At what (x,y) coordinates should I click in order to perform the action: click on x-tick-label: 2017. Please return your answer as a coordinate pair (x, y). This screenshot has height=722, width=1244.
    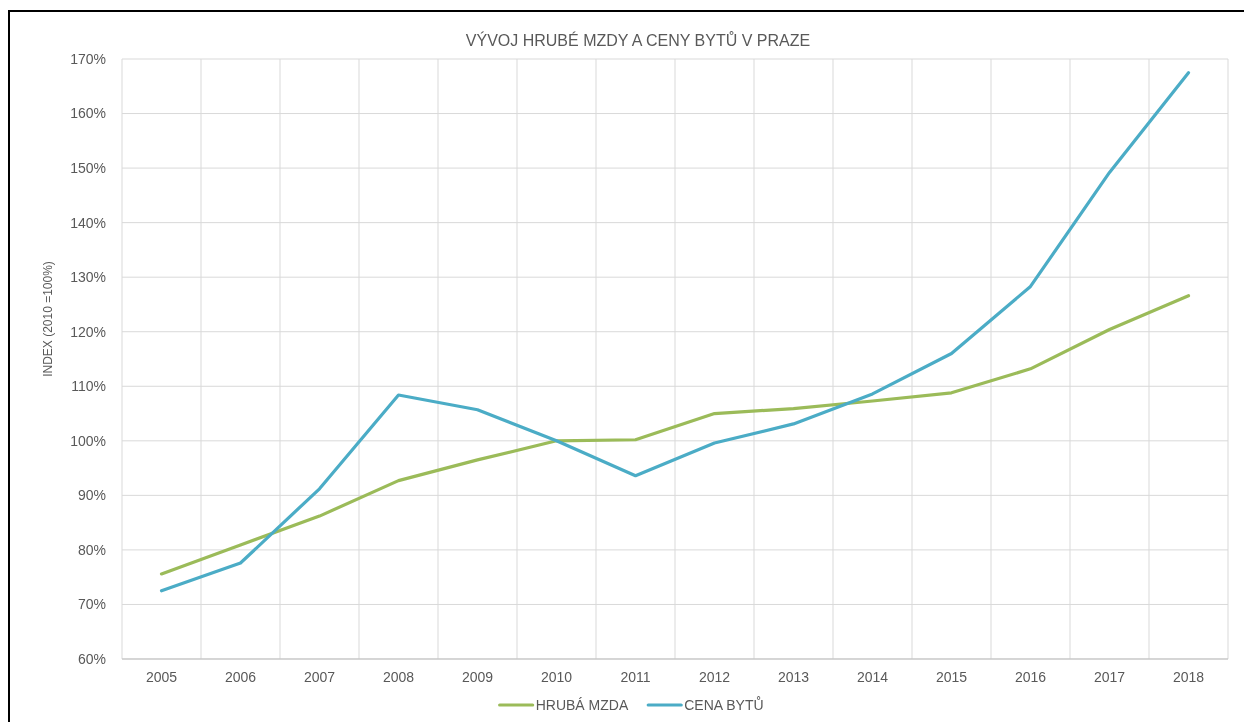
    Looking at the image, I should click on (1109, 677).